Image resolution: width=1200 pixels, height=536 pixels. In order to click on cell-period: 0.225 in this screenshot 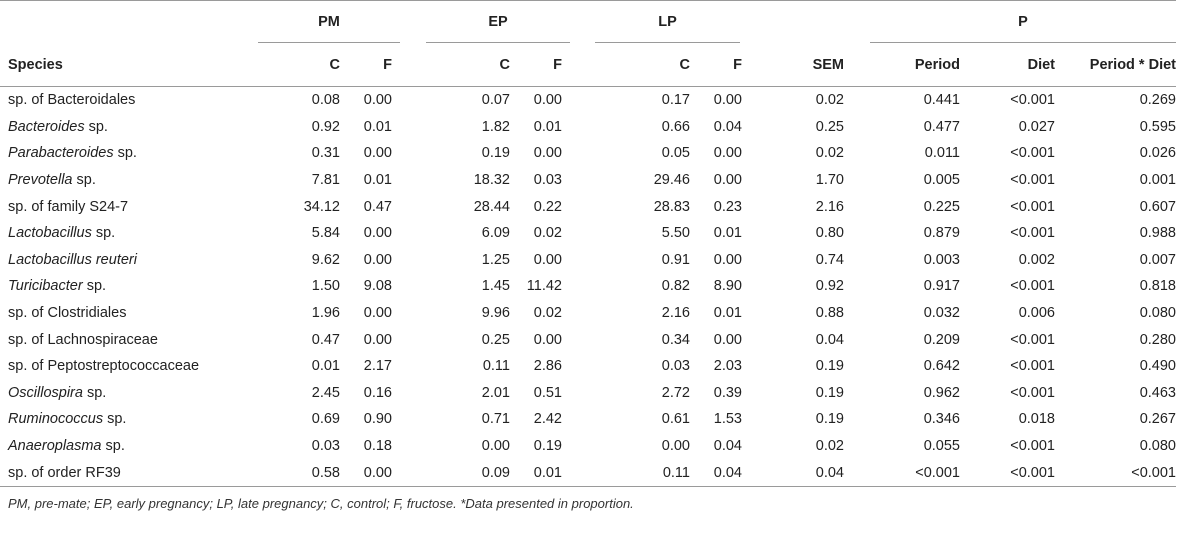, I will do `click(941, 206)`.